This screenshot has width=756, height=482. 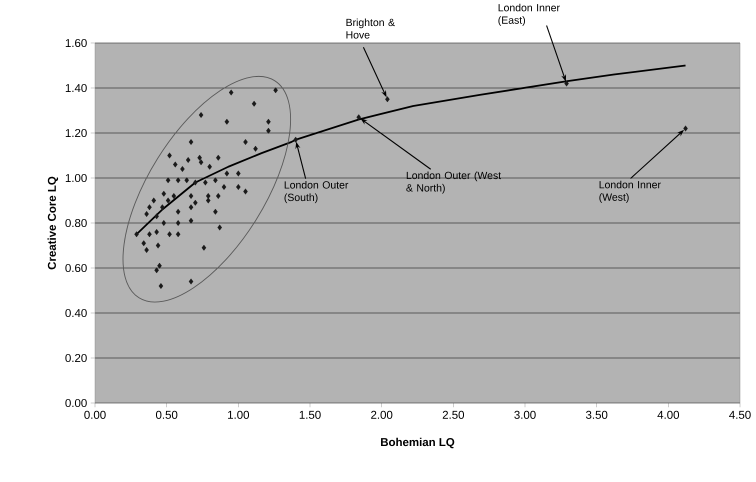 I want to click on x-tick-label: 0.50, so click(x=167, y=414).